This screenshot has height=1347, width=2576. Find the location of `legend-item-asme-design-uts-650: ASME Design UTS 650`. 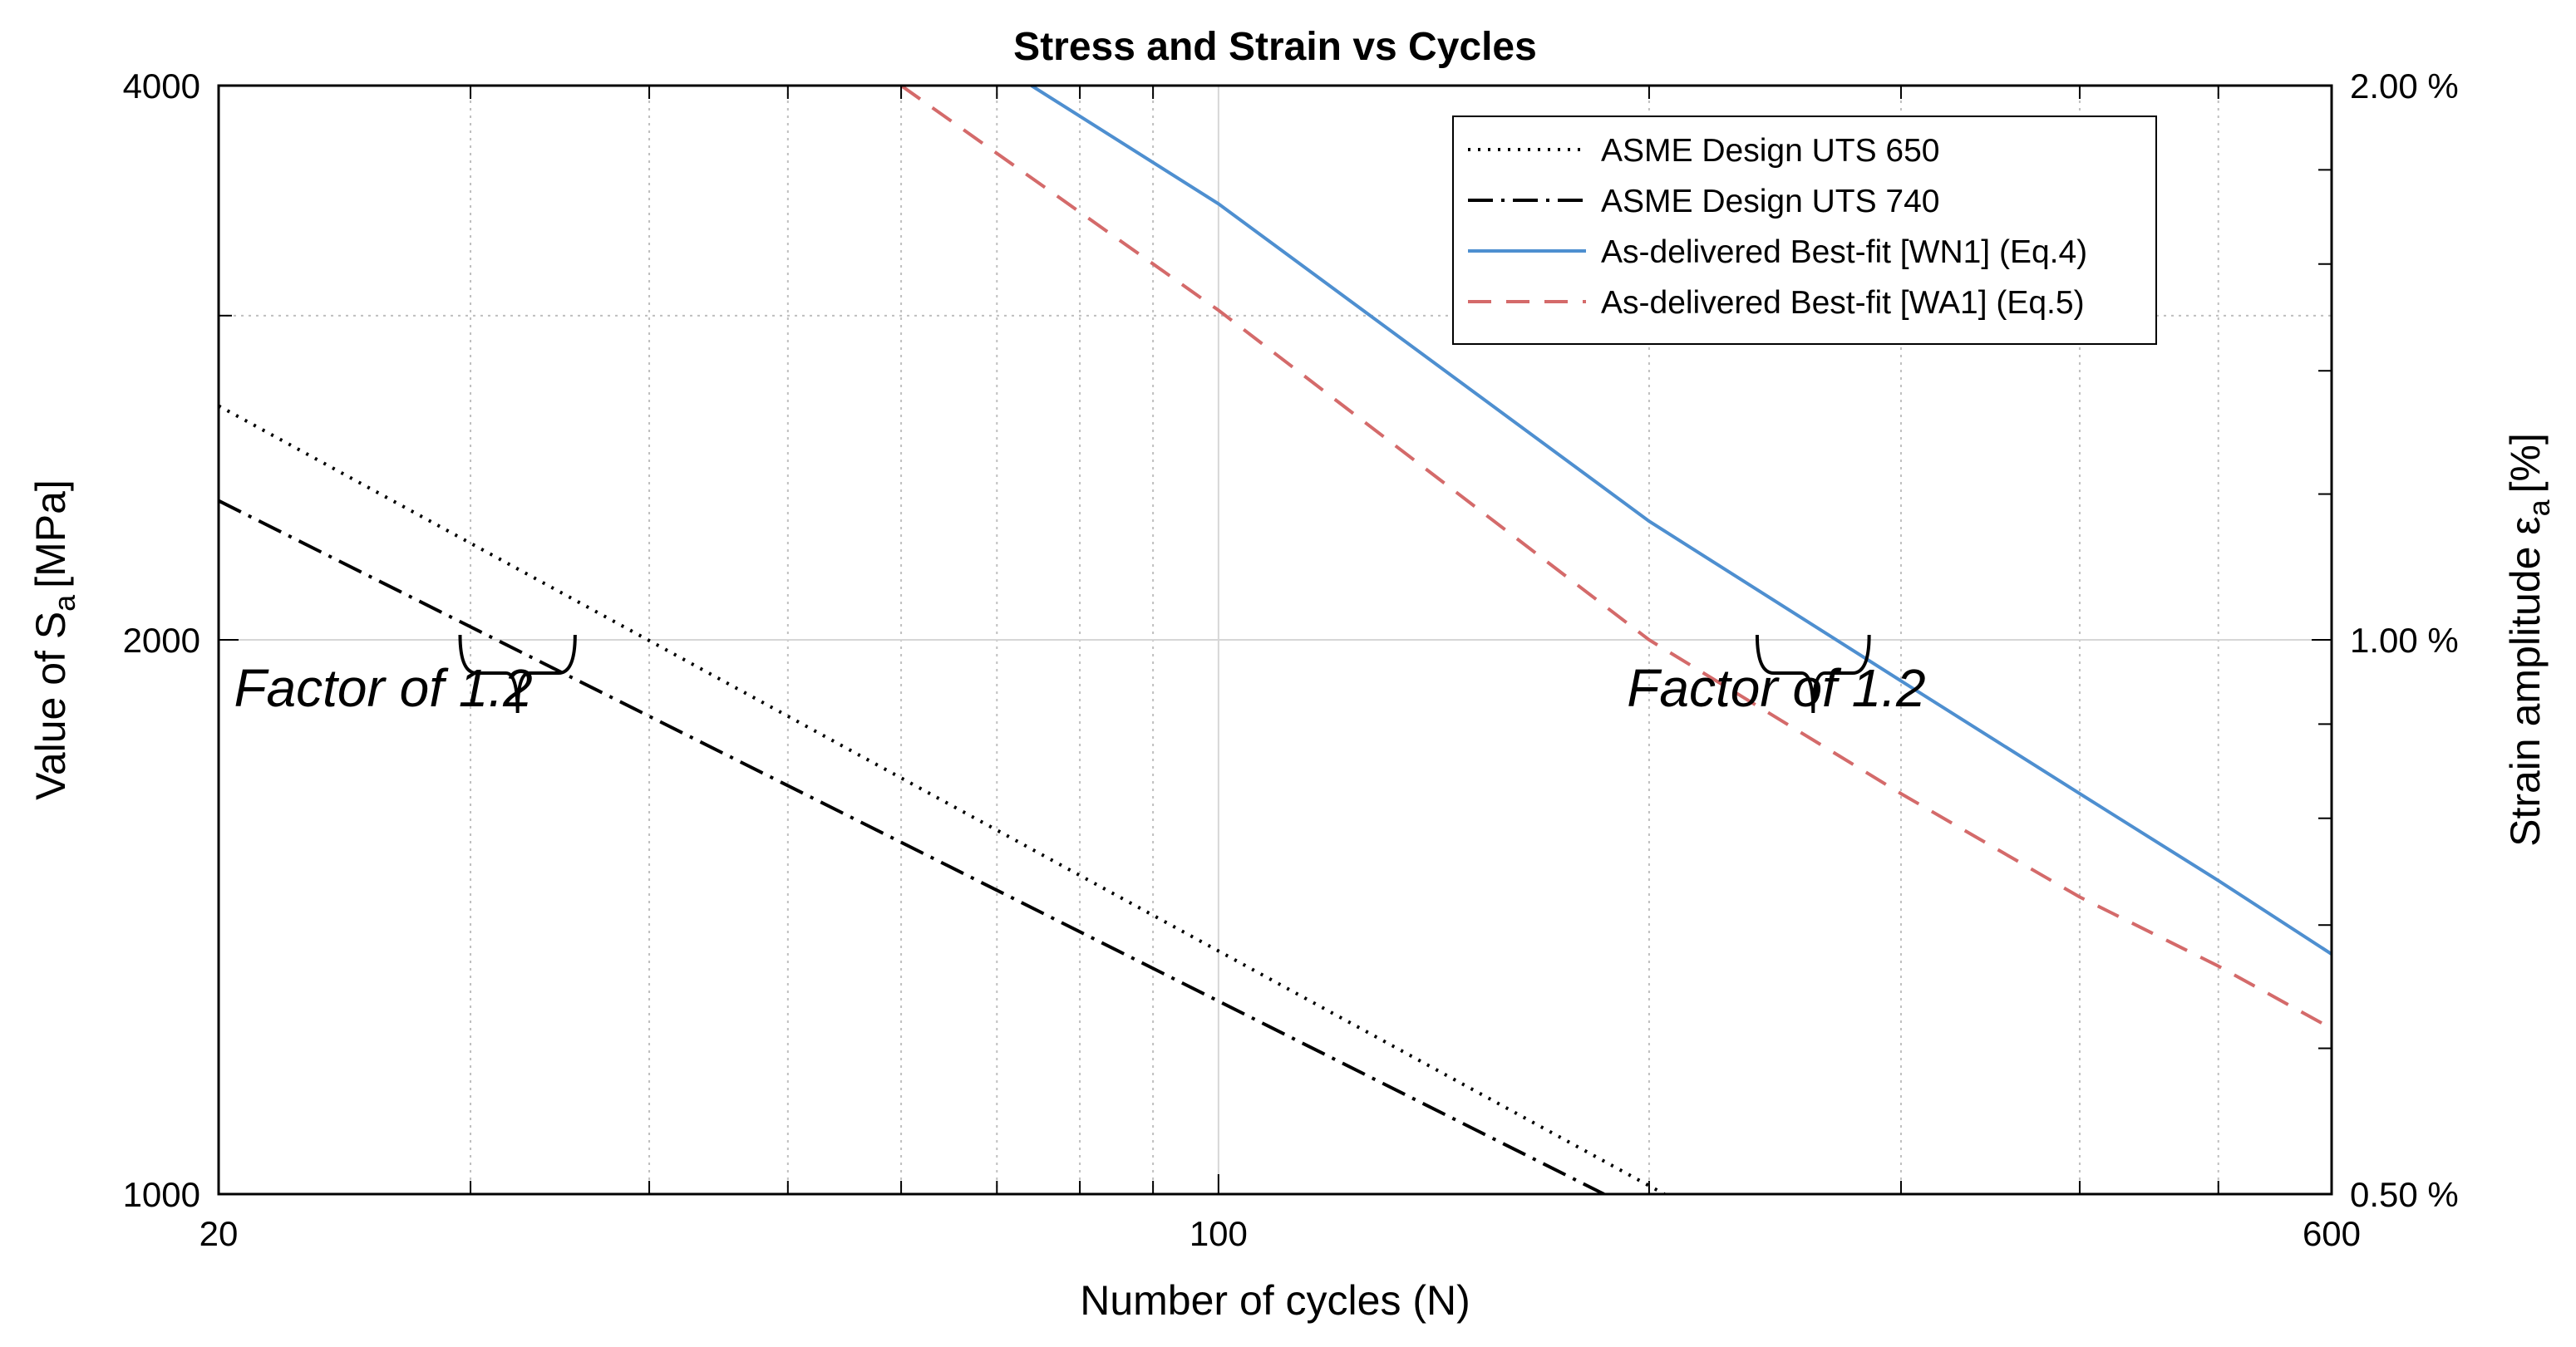

legend-item-asme-design-uts-650: ASME Design UTS 650 is located at coordinates (1704, 151).